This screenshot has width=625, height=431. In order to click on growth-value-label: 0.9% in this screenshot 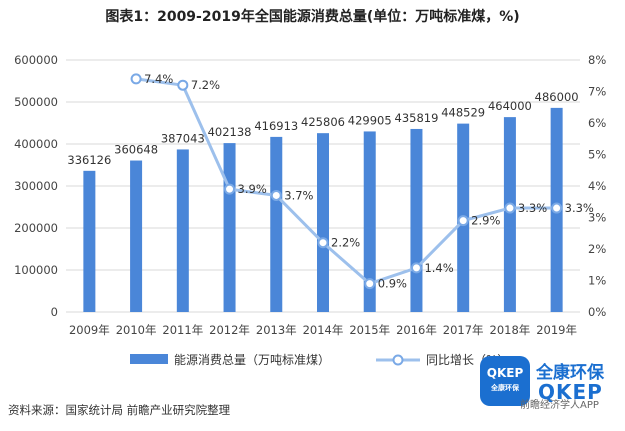, I will do `click(392, 284)`.